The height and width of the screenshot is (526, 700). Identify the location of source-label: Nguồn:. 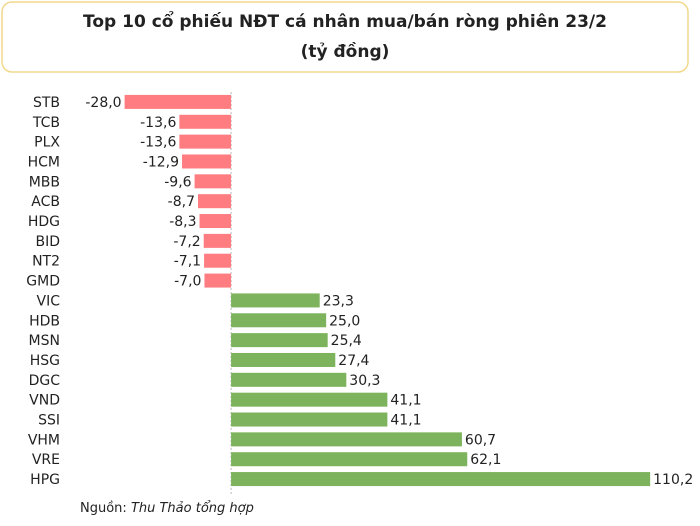
(103, 508).